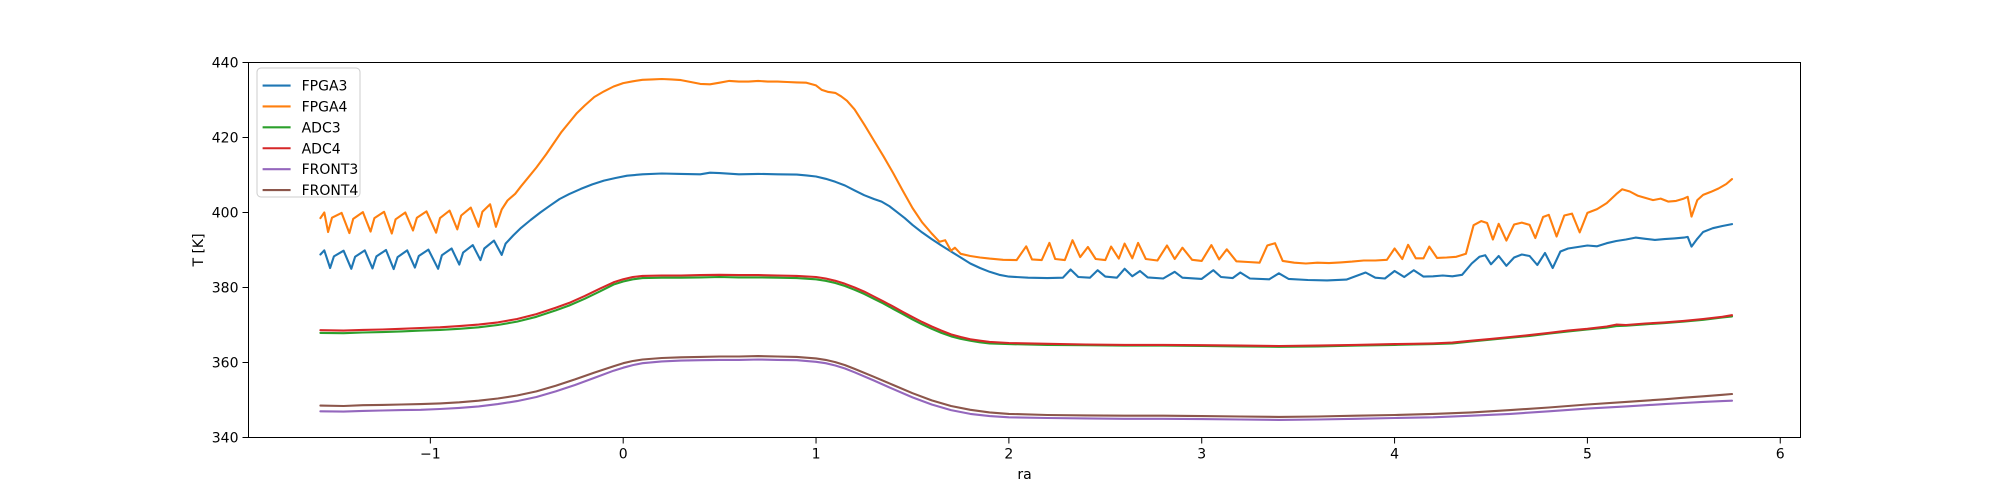 This screenshot has width=2000, height=500. What do you see at coordinates (1008, 455) in the screenshot?
I see `x-tick-label: 2` at bounding box center [1008, 455].